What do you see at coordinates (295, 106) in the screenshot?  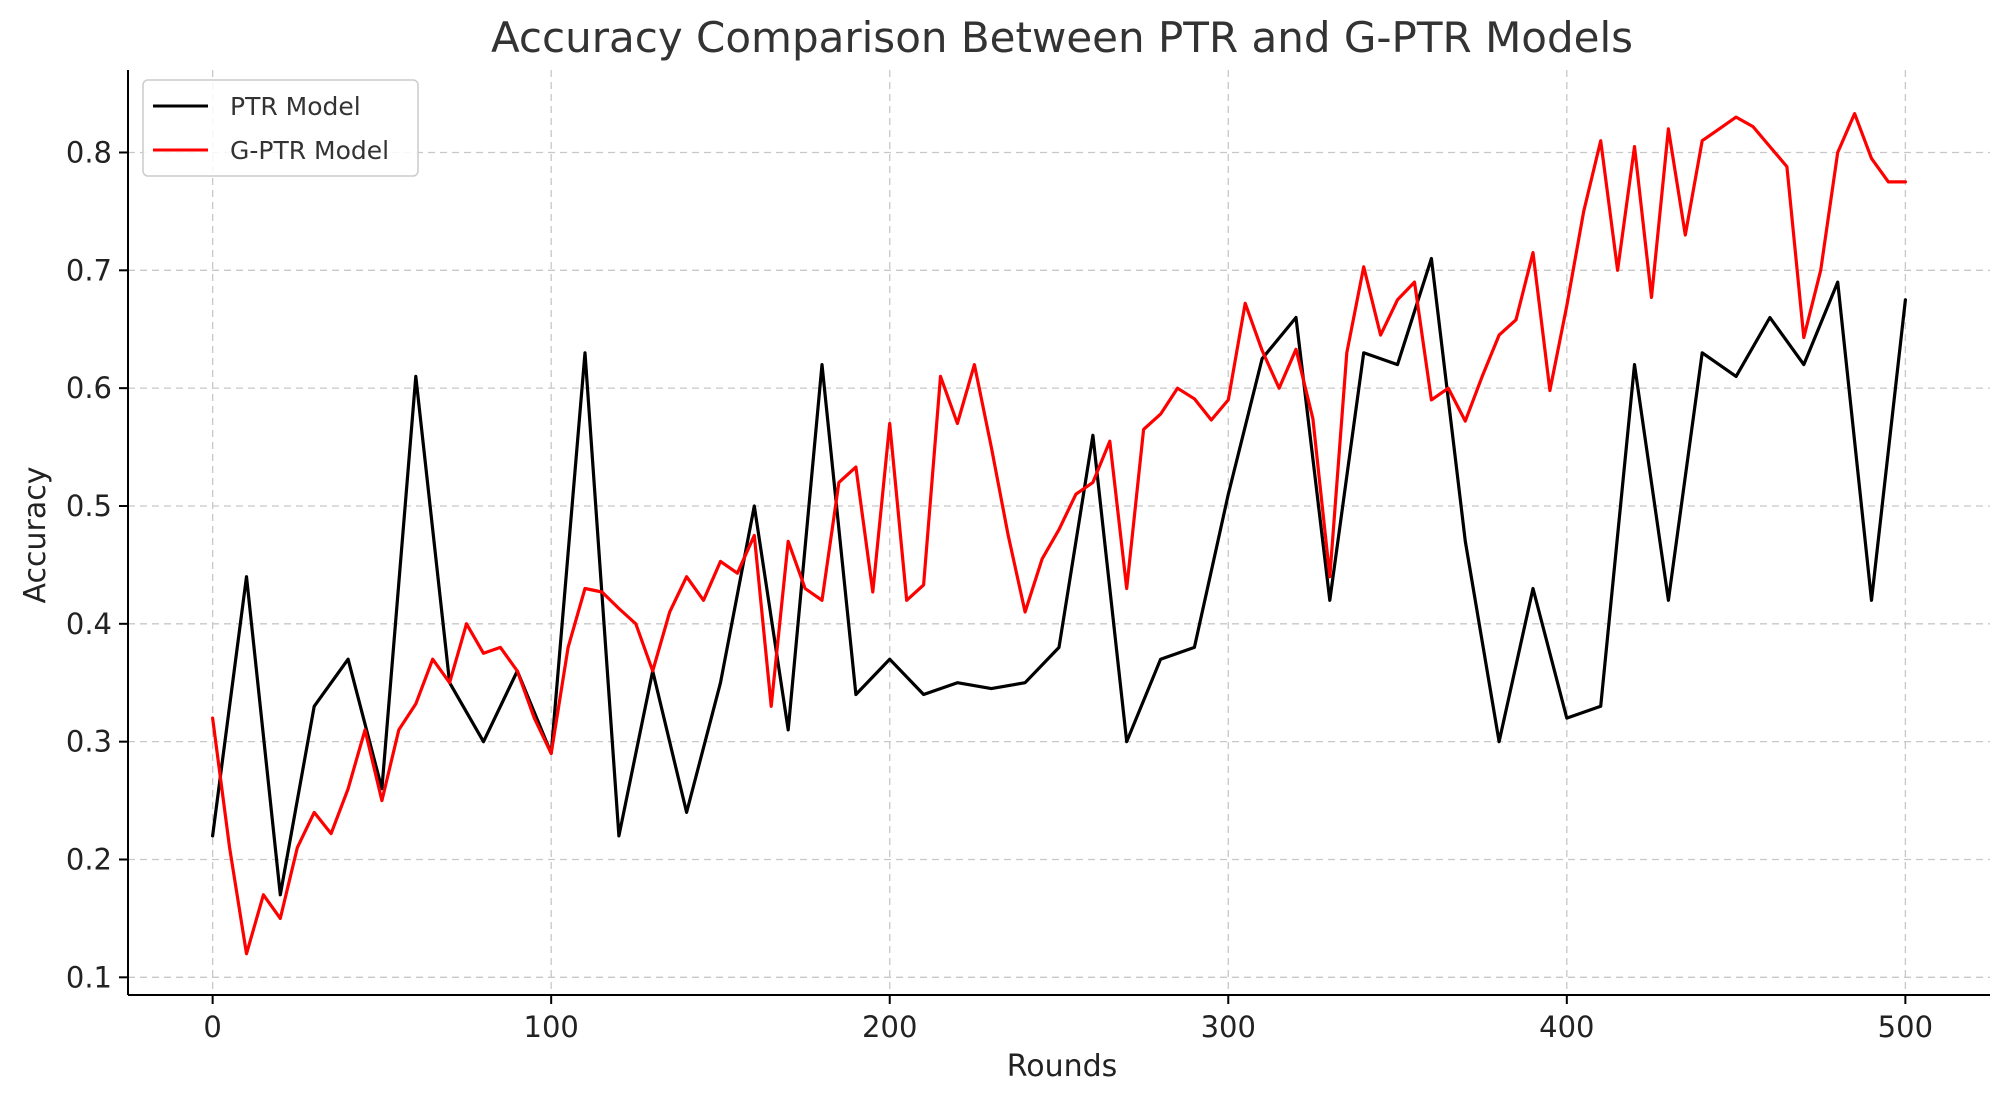 I see `legend-label-ptr: PTR Model` at bounding box center [295, 106].